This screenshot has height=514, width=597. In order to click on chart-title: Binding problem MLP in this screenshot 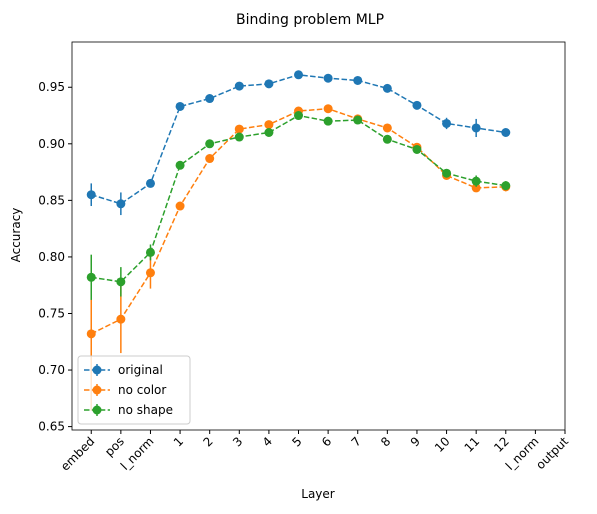, I will do `click(310, 20)`.